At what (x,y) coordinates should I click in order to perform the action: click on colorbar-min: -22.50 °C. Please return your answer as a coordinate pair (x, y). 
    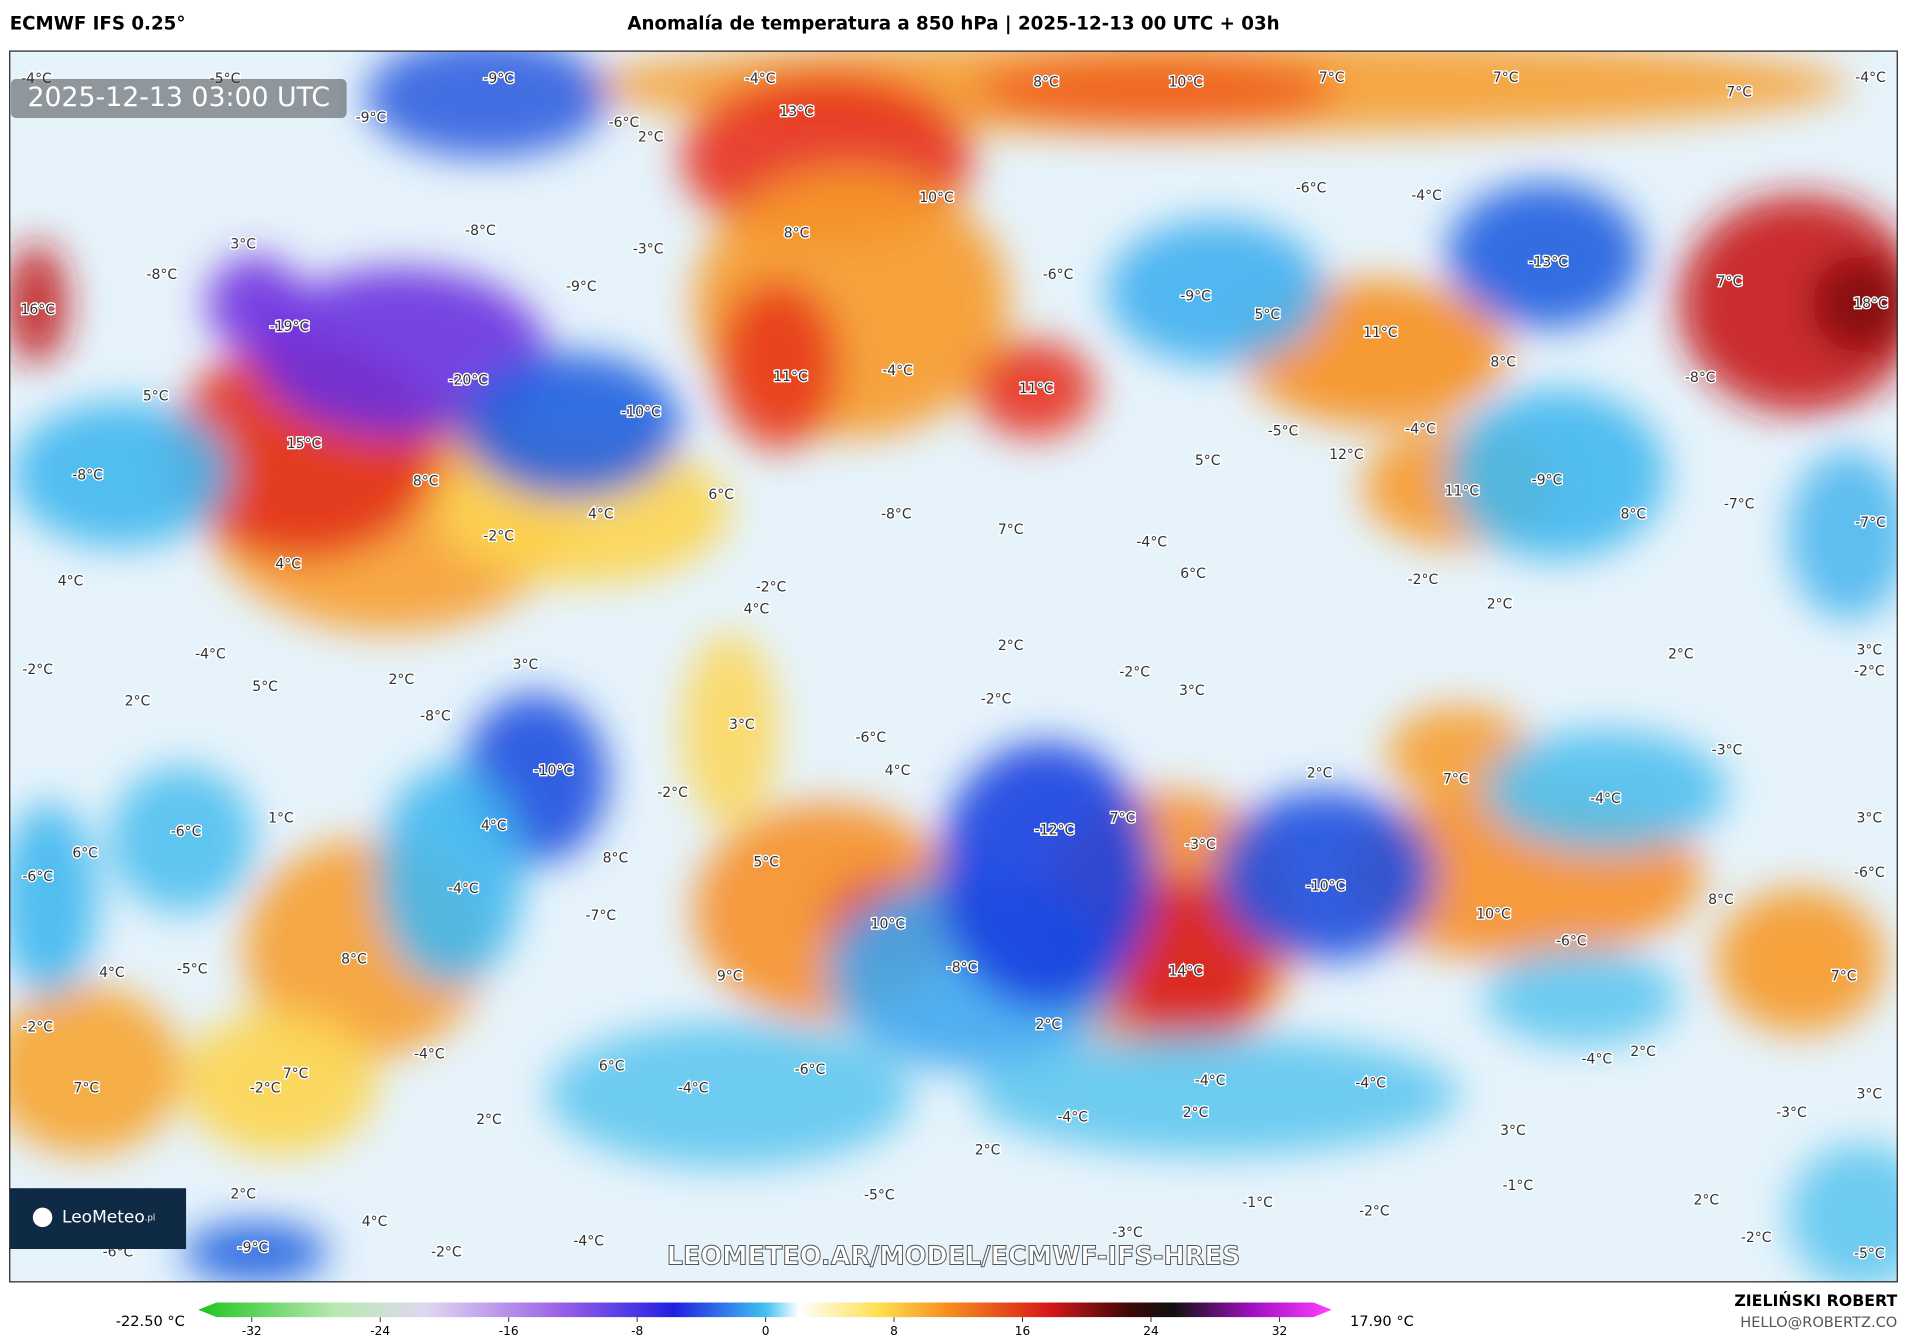
    Looking at the image, I should click on (150, 1321).